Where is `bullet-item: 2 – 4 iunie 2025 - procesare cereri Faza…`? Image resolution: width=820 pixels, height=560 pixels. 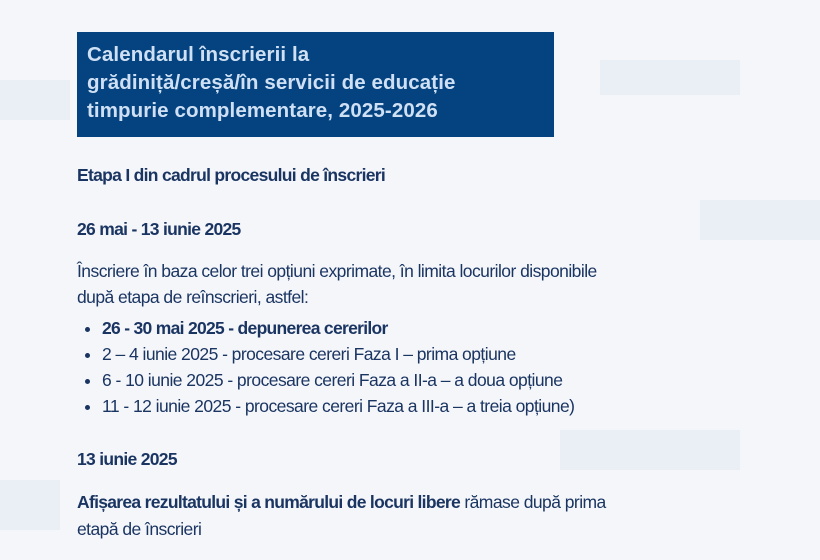 bullet-item: 2 – 4 iunie 2025 - procesare cereri Faza… is located at coordinates (338, 354).